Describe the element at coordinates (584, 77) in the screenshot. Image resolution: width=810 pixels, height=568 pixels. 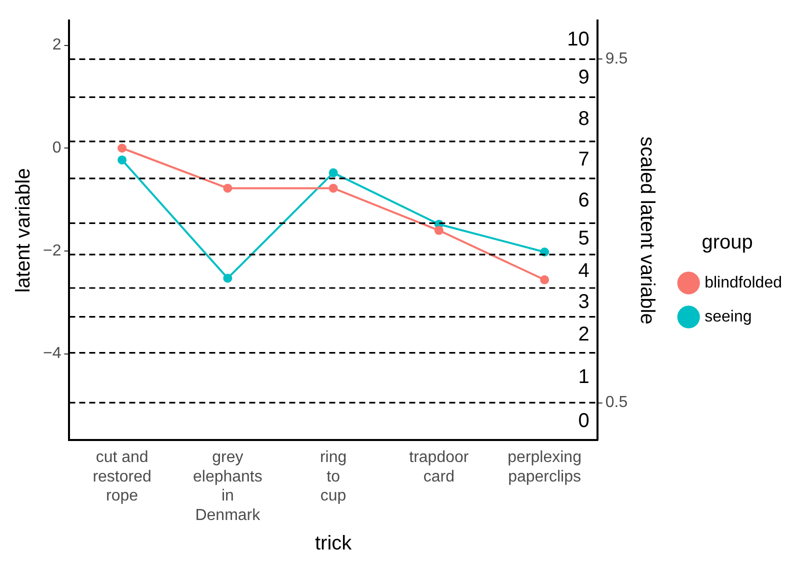
I see `annotation: 9` at that location.